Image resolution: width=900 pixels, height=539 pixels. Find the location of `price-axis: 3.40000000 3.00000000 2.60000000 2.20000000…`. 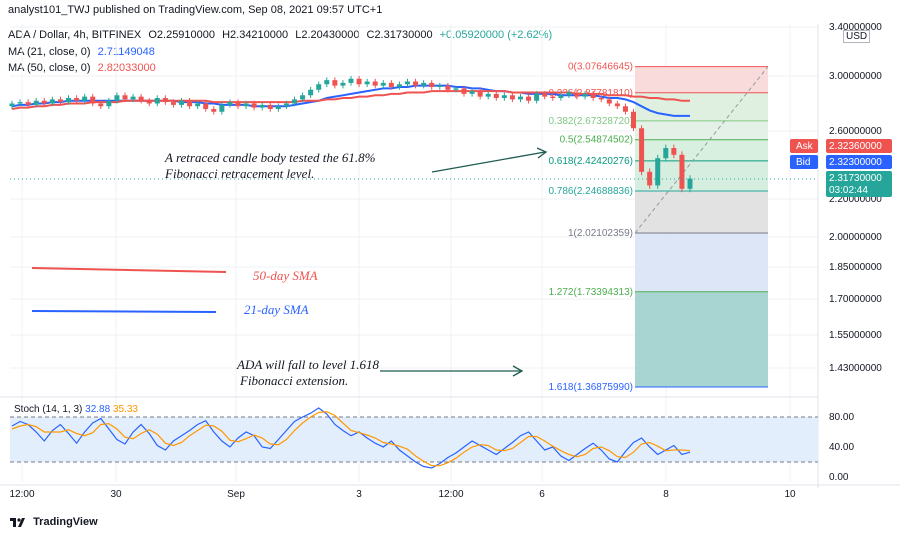

price-axis: 3.40000000 3.00000000 2.60000000 2.20000000… is located at coordinates (849, 255).